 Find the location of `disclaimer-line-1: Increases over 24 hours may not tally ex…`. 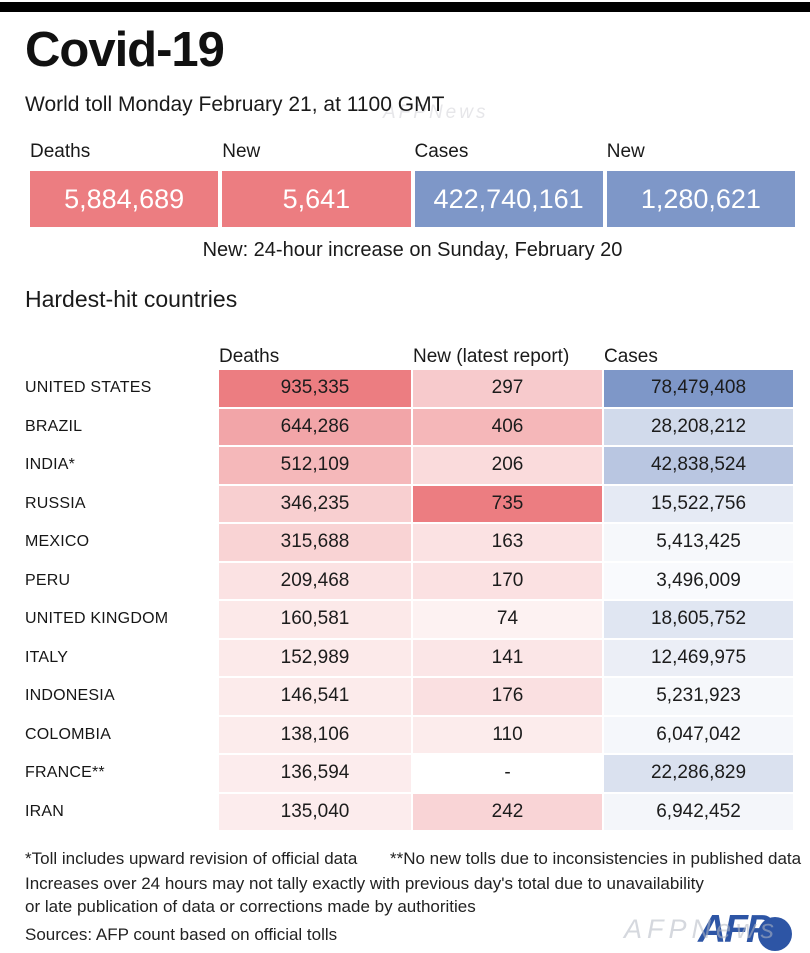

disclaimer-line-1: Increases over 24 hours may not tally ex… is located at coordinates (364, 883).